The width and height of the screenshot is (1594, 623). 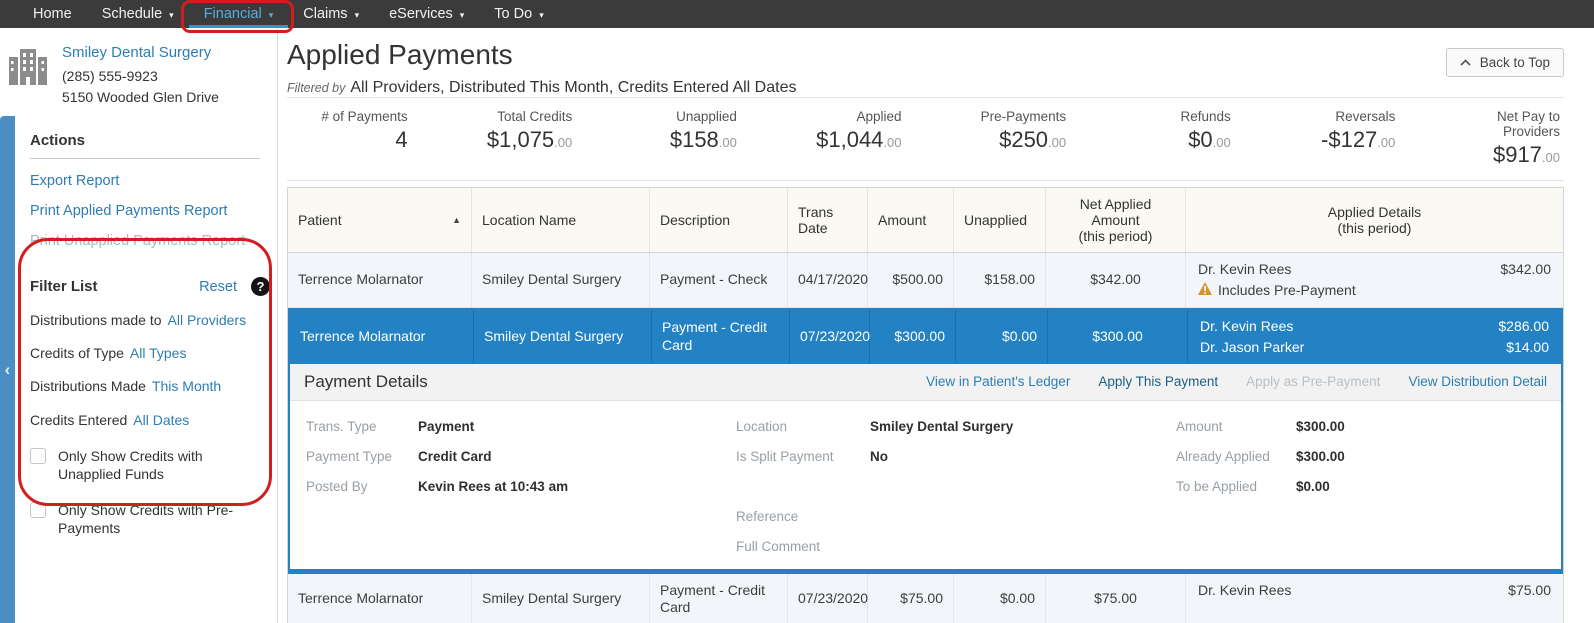 What do you see at coordinates (38, 455) in the screenshot?
I see `unapplied-funds-checkbox` at bounding box center [38, 455].